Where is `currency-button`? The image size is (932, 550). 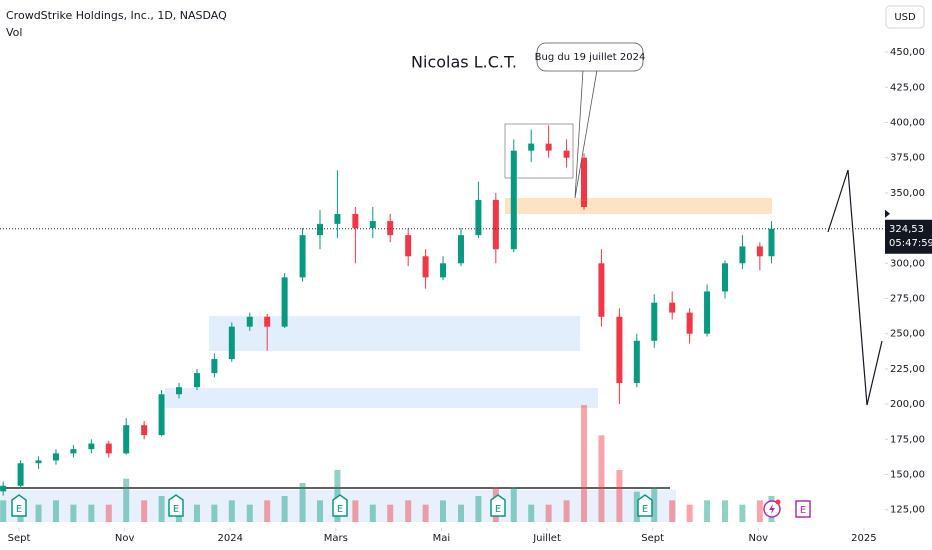 currency-button is located at coordinates (905, 17).